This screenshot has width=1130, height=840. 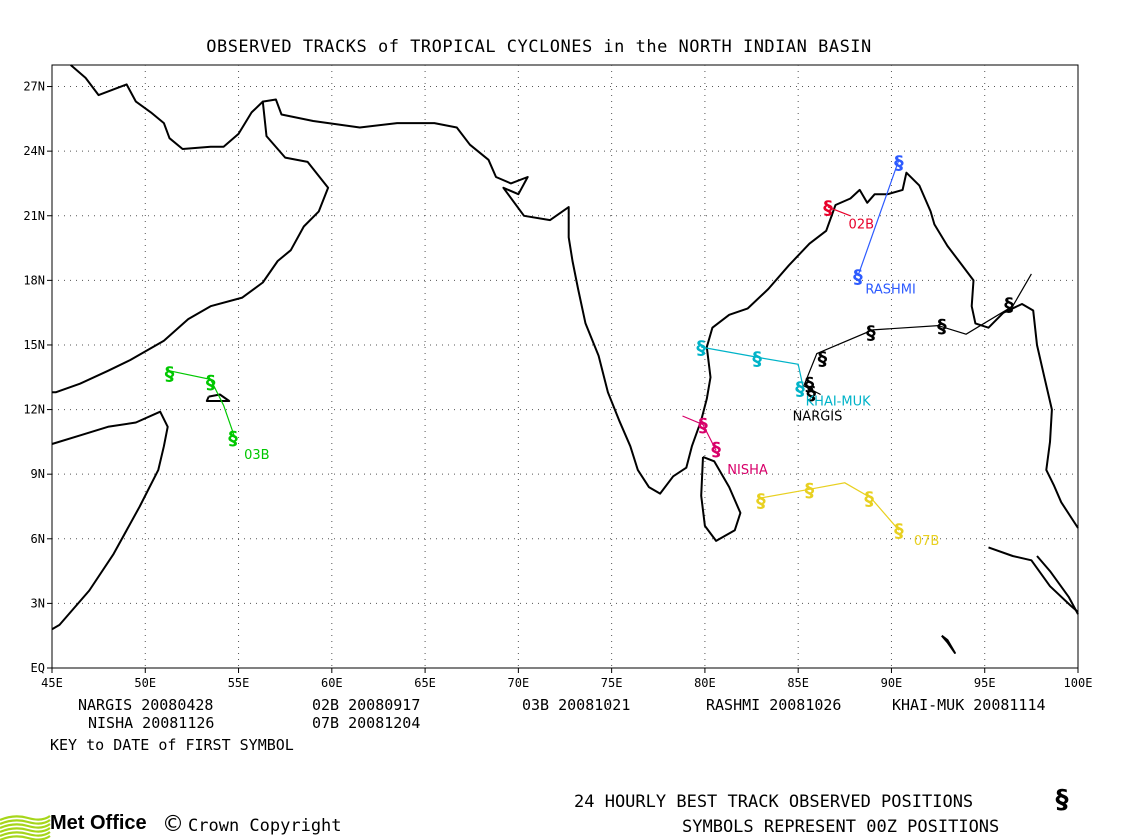 What do you see at coordinates (818, 416) in the screenshot?
I see `storm-label: NARGIS` at bounding box center [818, 416].